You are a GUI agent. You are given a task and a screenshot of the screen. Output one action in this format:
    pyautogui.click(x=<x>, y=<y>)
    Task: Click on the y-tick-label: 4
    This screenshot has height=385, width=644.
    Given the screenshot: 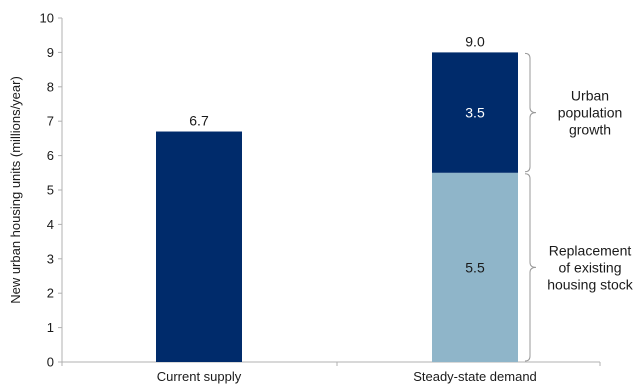 What is the action you would take?
    pyautogui.click(x=50, y=224)
    